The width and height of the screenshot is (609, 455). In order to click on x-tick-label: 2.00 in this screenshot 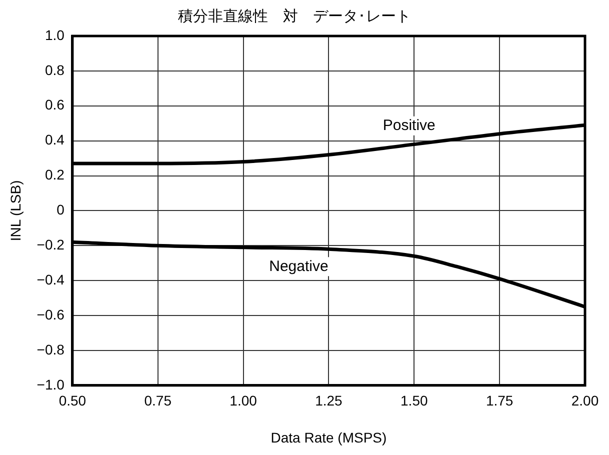, I will do `click(585, 400)`.